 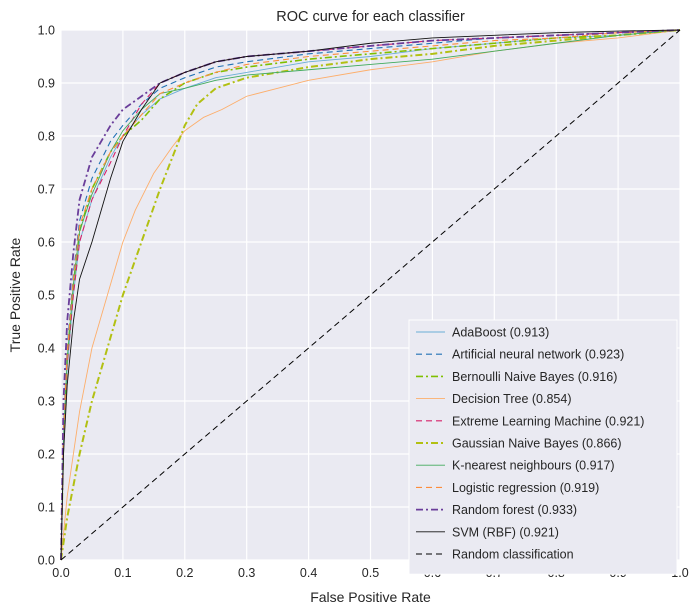 I want to click on y-tick-label: 0.8, so click(x=46, y=137).